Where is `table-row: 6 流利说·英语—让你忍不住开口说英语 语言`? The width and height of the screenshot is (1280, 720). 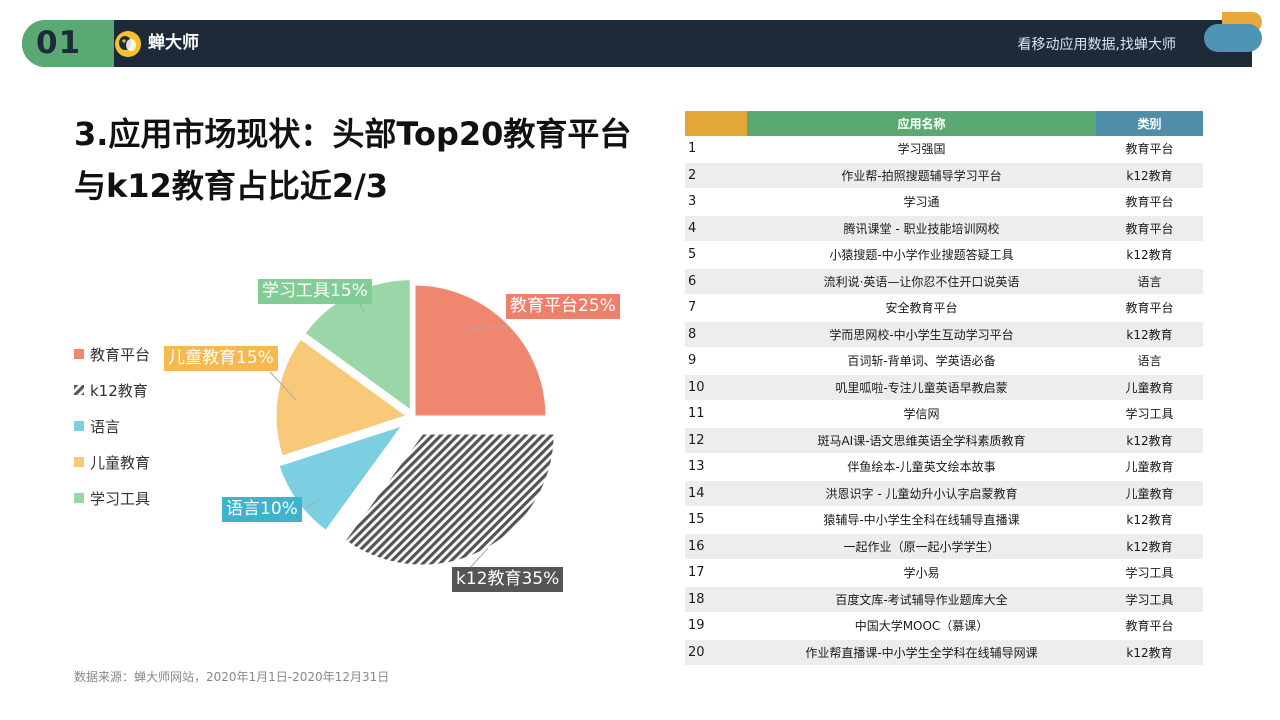 table-row: 6 流利说·英语—让你忍不住开口说英语 语言 is located at coordinates (944, 281).